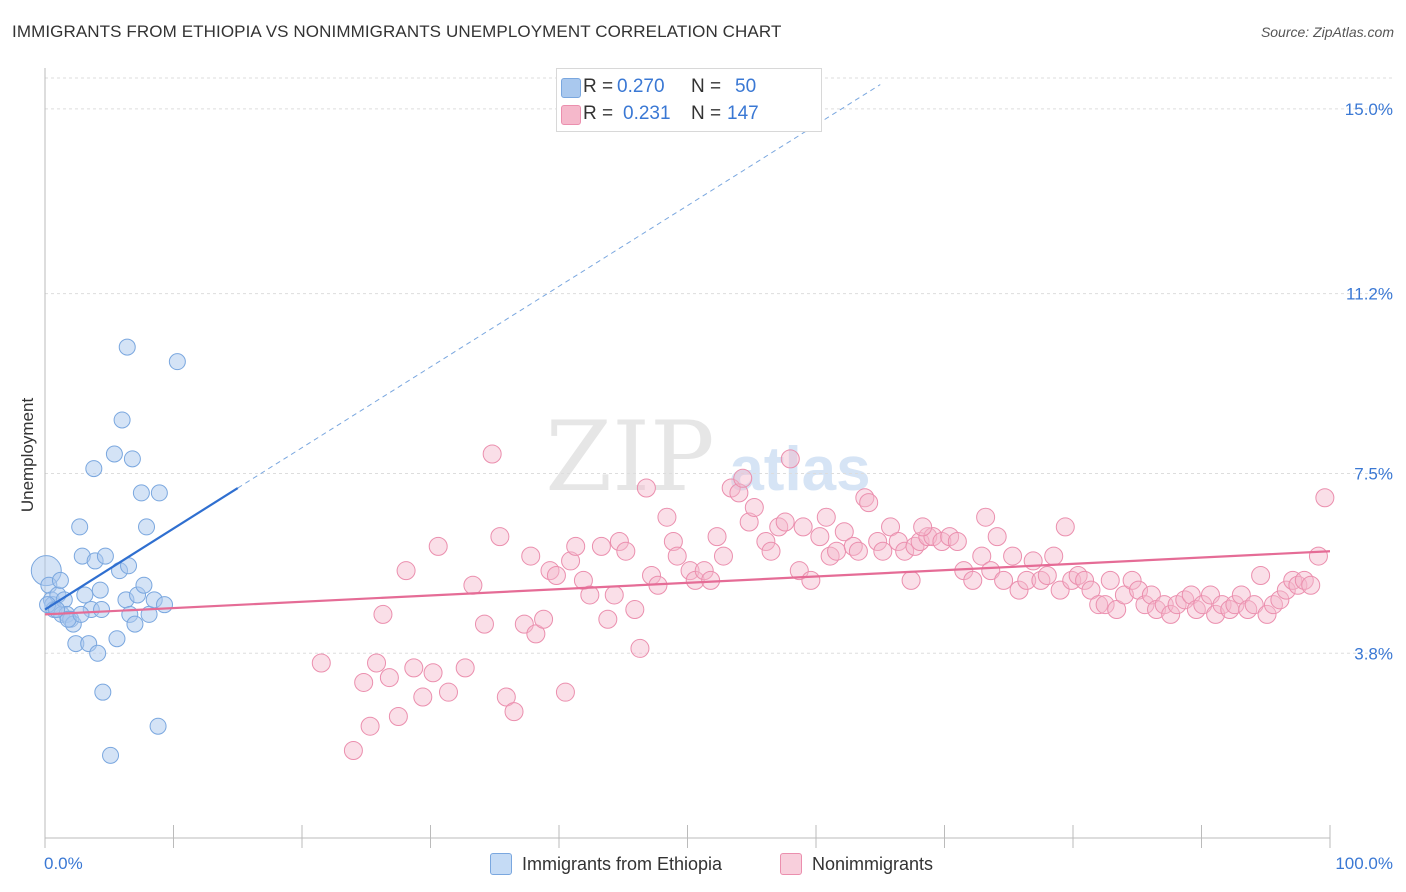 The height and width of the screenshot is (892, 1406). Describe the element at coordinates (746, 86) in the screenshot. I see `legend-n-value: 50` at that location.